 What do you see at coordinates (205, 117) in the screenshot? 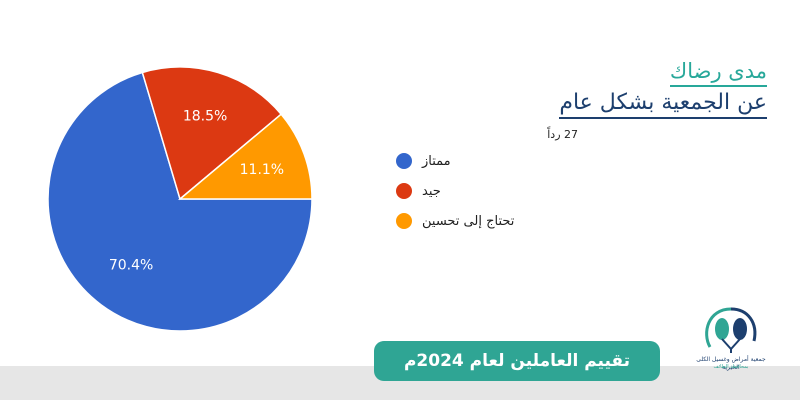
I see `pie-label-good: 18.5%` at bounding box center [205, 117].